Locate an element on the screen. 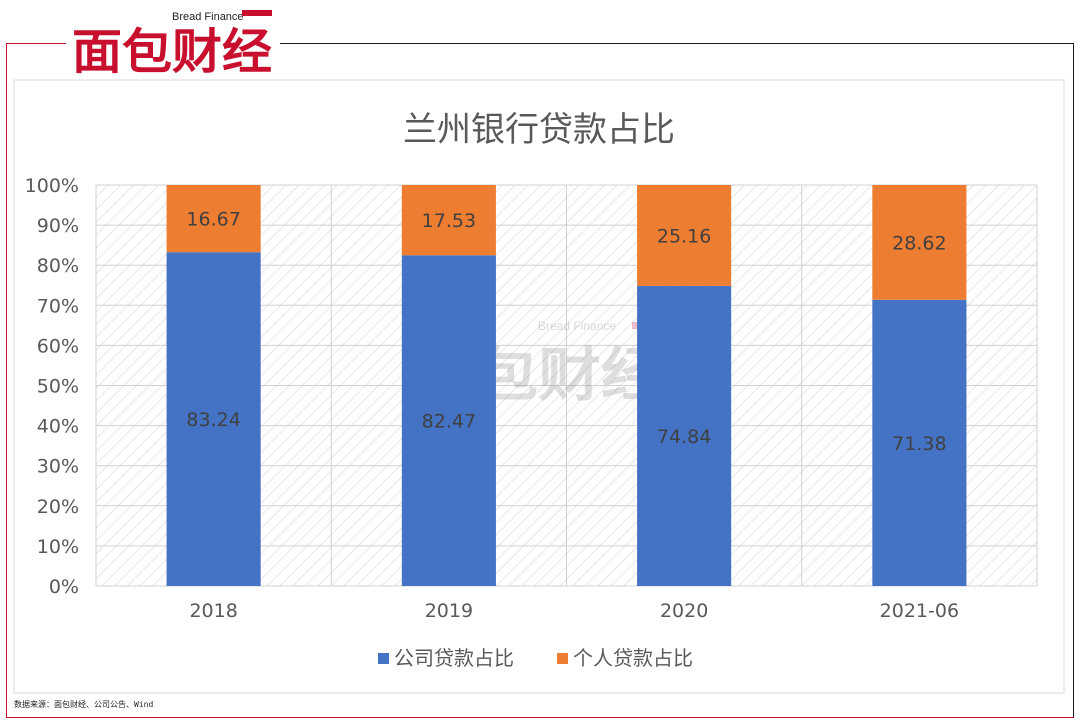  y-axis: 0% 10% 20% 30% 40% 50% 60% 70% 80% 90% 100% is located at coordinates (52, 386).